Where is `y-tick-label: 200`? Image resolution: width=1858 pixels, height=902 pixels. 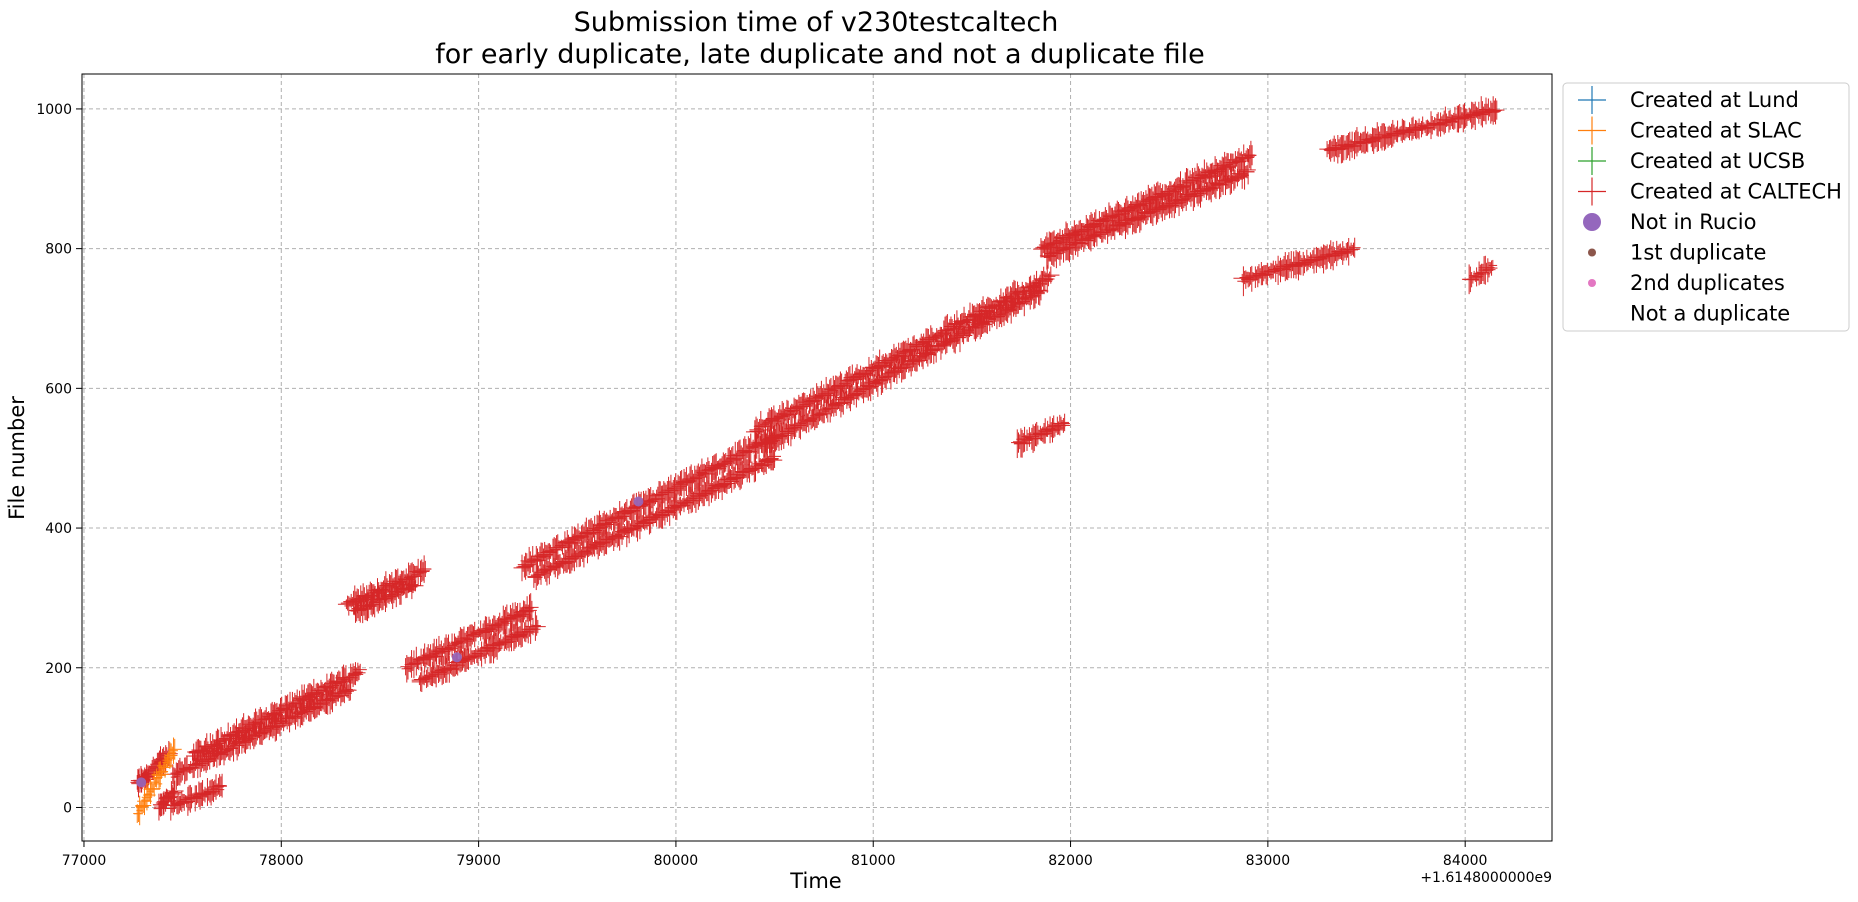
y-tick-label: 200 is located at coordinates (58, 669).